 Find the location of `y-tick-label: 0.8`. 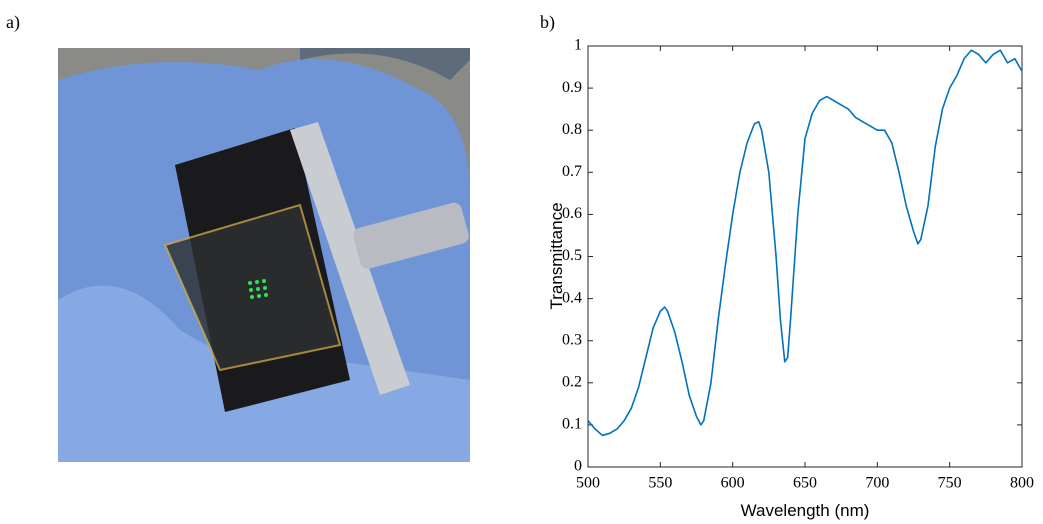

y-tick-label: 0.8 is located at coordinates (572, 129).